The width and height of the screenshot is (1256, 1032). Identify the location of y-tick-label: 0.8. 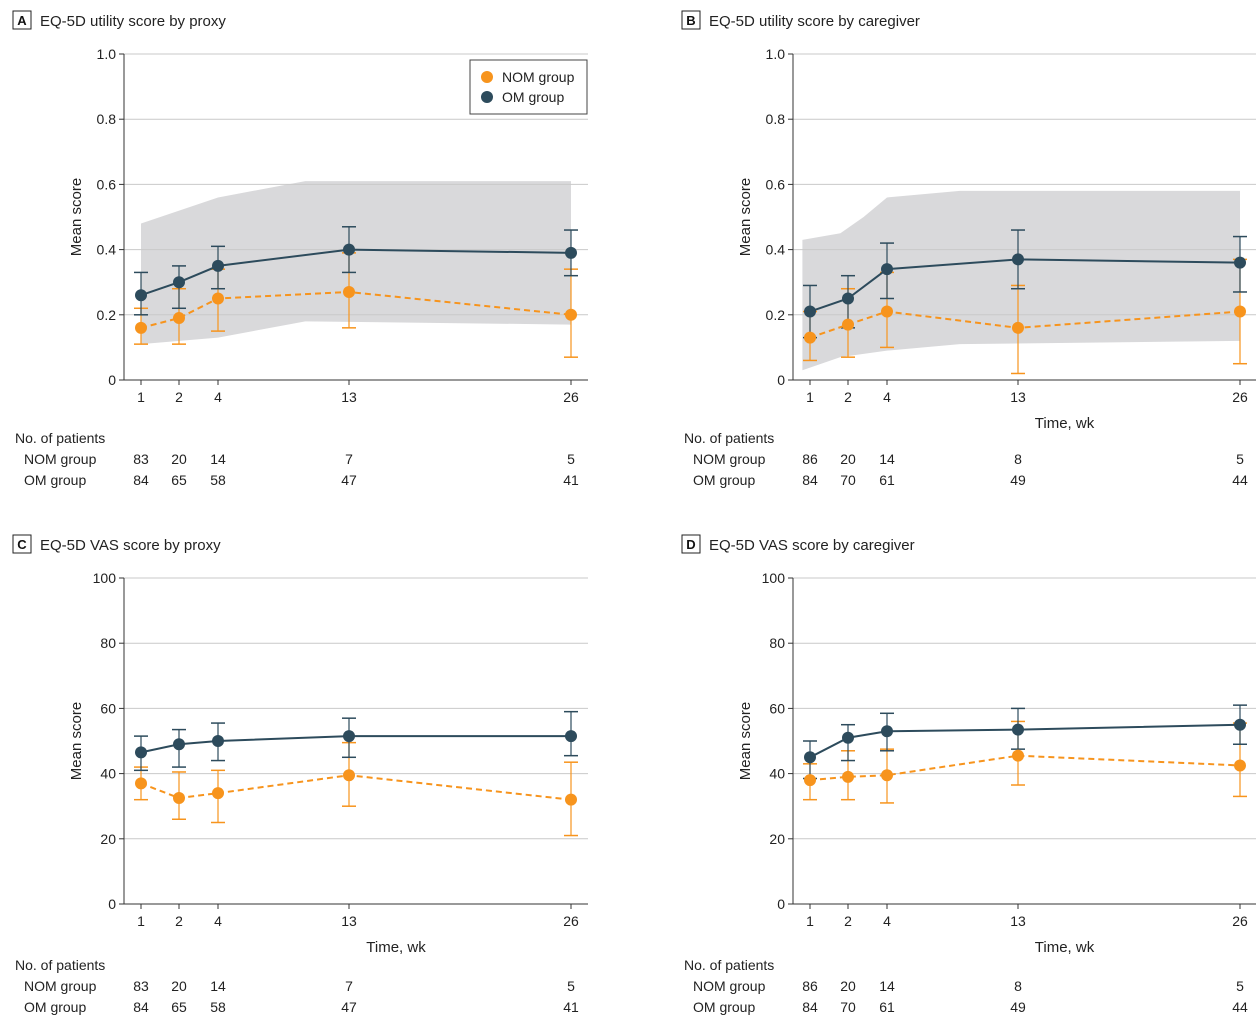
(107, 119).